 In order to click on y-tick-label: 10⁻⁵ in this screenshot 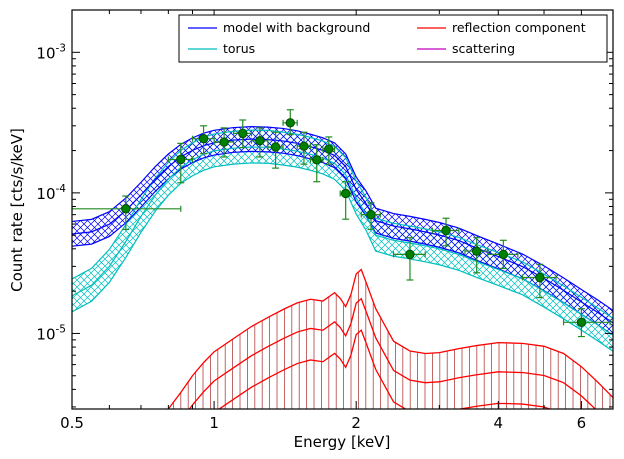, I will do `click(51, 333)`.